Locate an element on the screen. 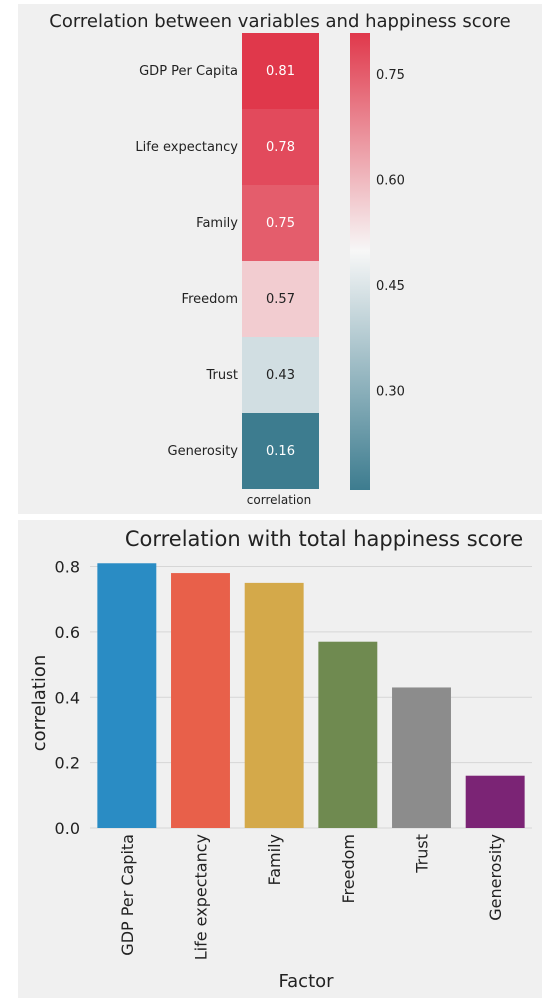 This screenshot has height=1000, width=560. x-tick-label-gdp-per-capita: GDP Per Capita is located at coordinates (127, 895).